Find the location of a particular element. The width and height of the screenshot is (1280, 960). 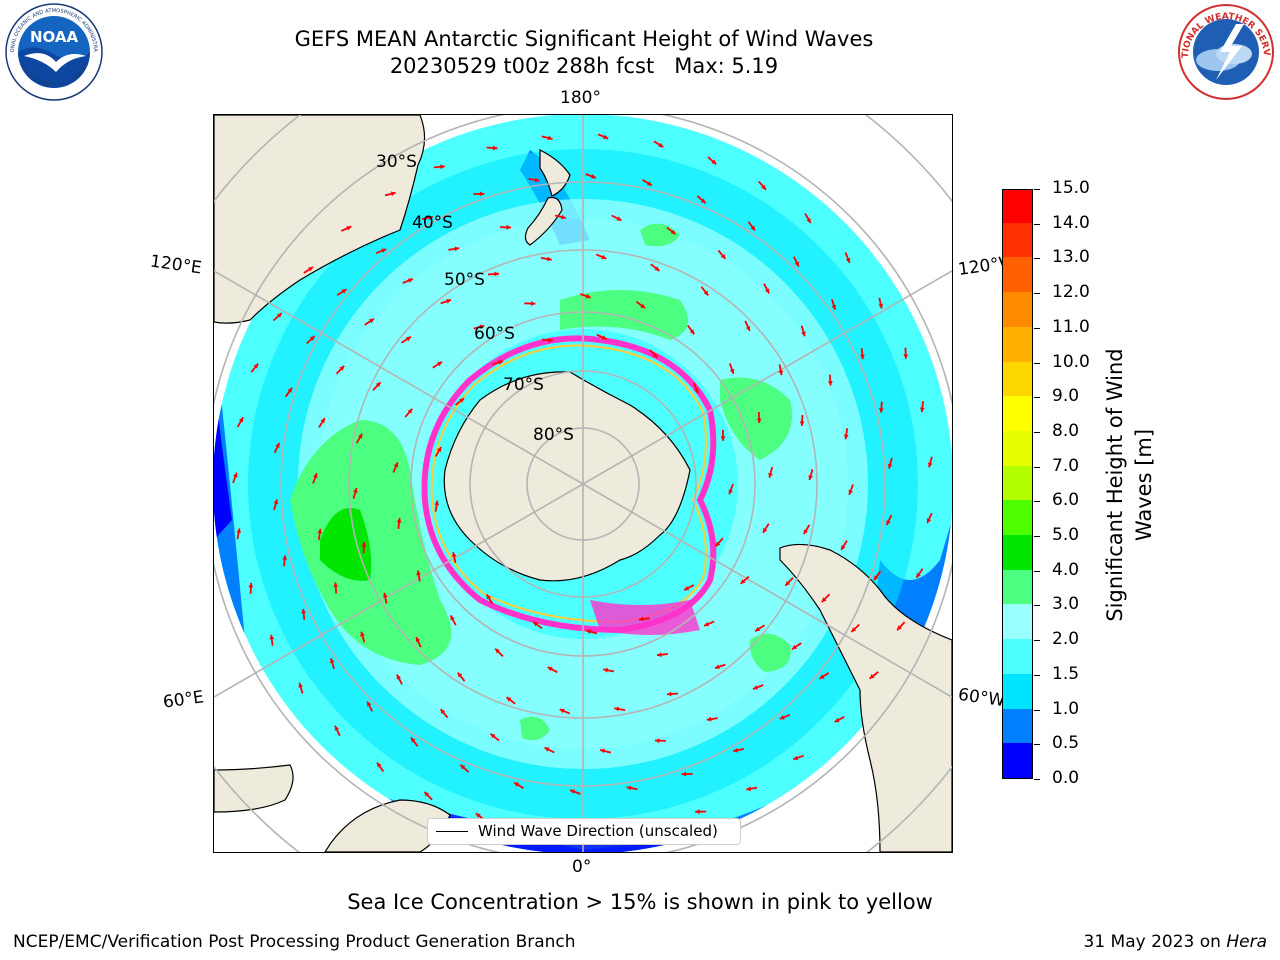

nws-logo: NATIONAL WEATHER SERVICE is located at coordinates (1225, 51).